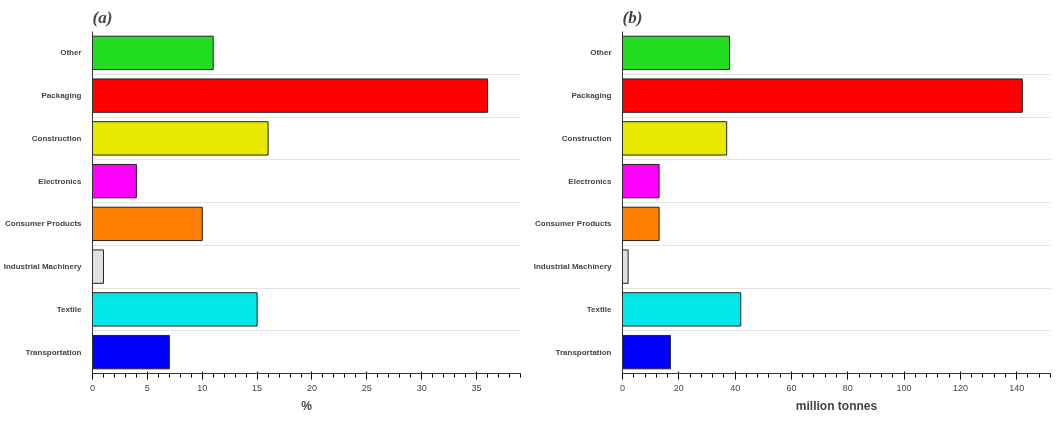 The width and height of the screenshot is (1062, 423). I want to click on x-tick-label: 40, so click(735, 387).